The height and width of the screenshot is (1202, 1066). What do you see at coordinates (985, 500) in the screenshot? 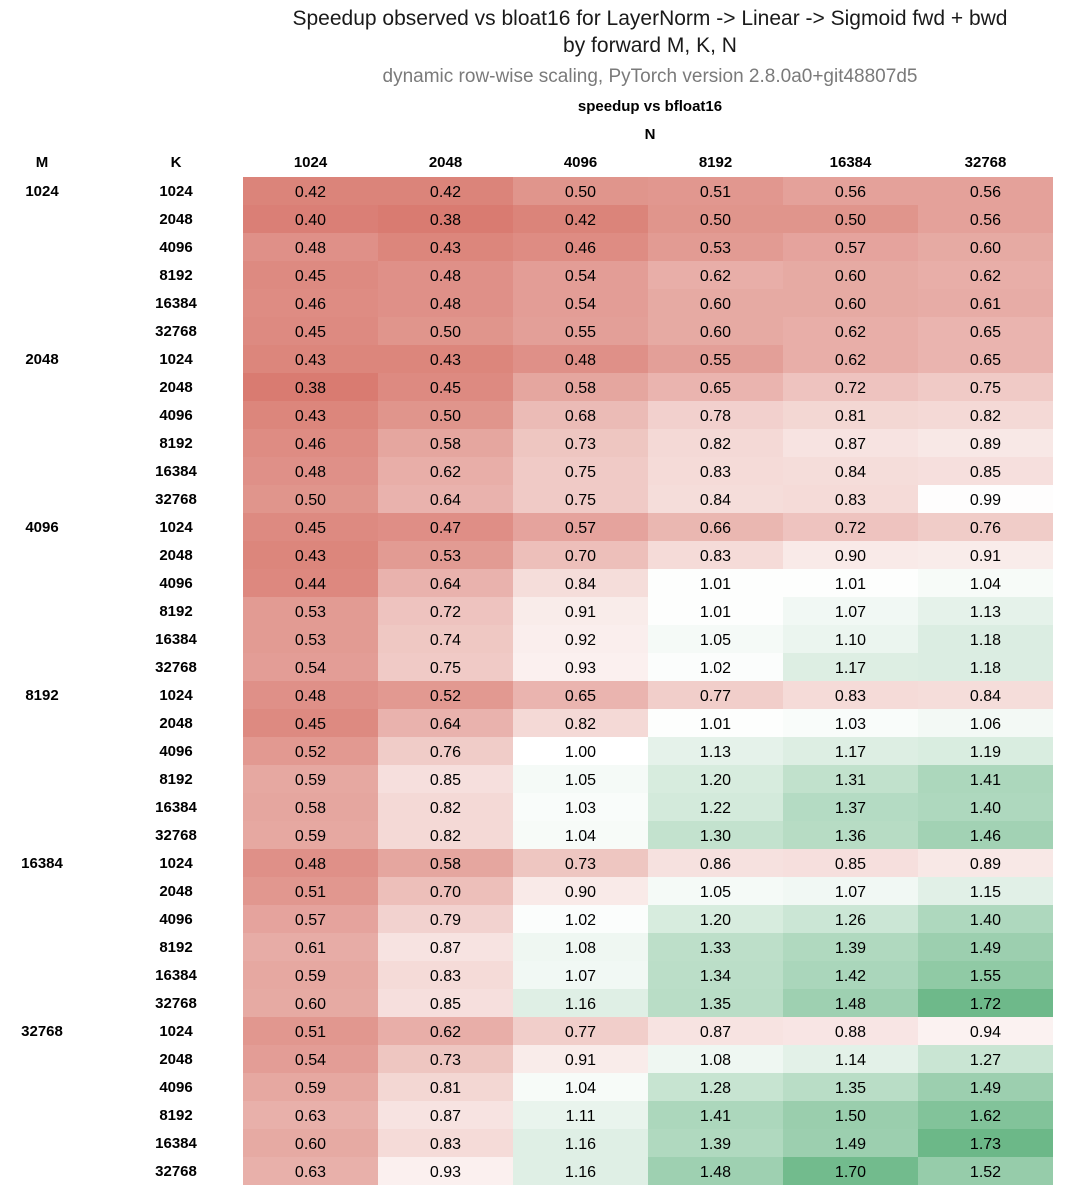
I see `cell-value-label: 0.99` at bounding box center [985, 500].